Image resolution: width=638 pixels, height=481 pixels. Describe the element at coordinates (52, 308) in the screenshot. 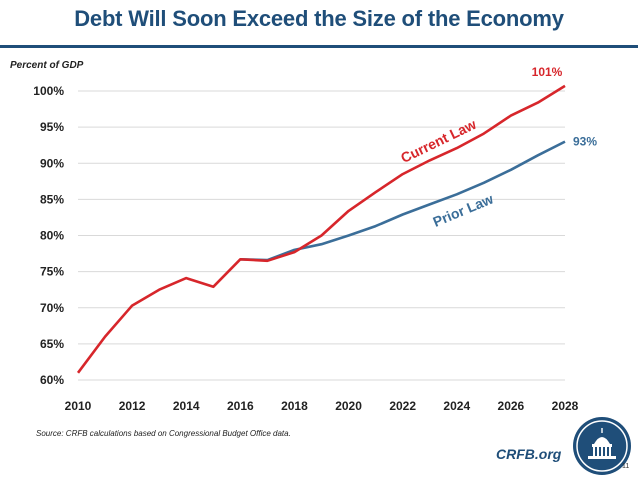

I see `y-tick-label: 70%` at that location.